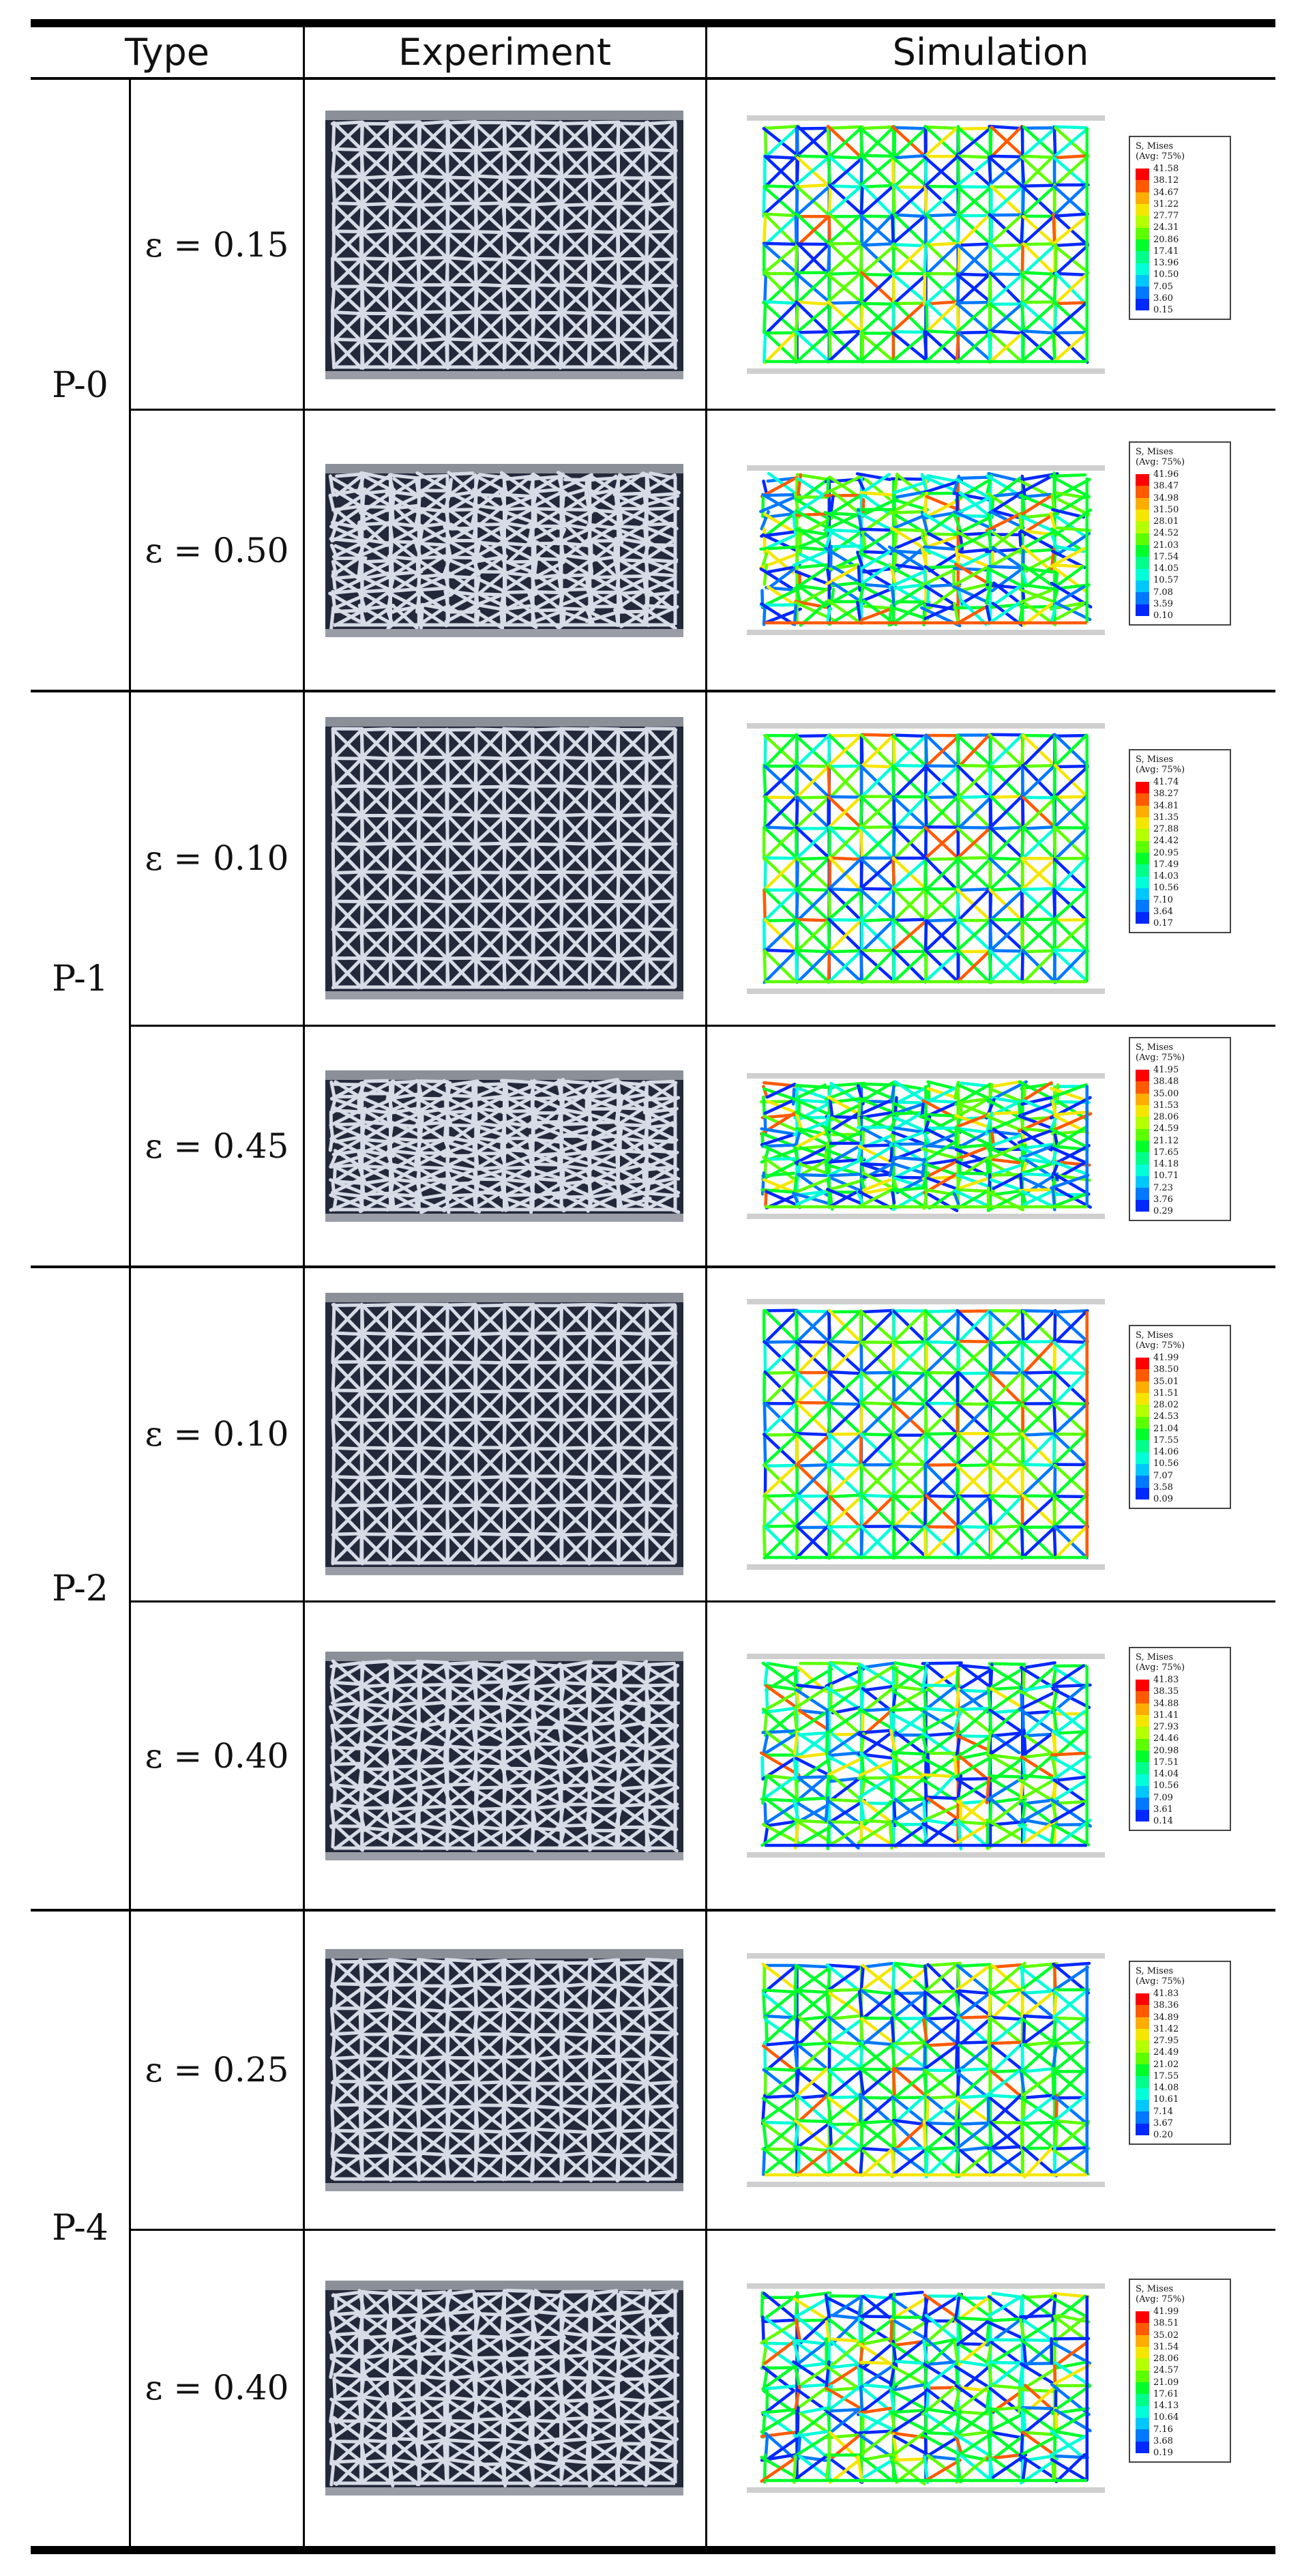 Image resolution: width=1302 pixels, height=2576 pixels. Describe the element at coordinates (1166, 806) in the screenshot. I see `legend-tick: 34.81` at that location.